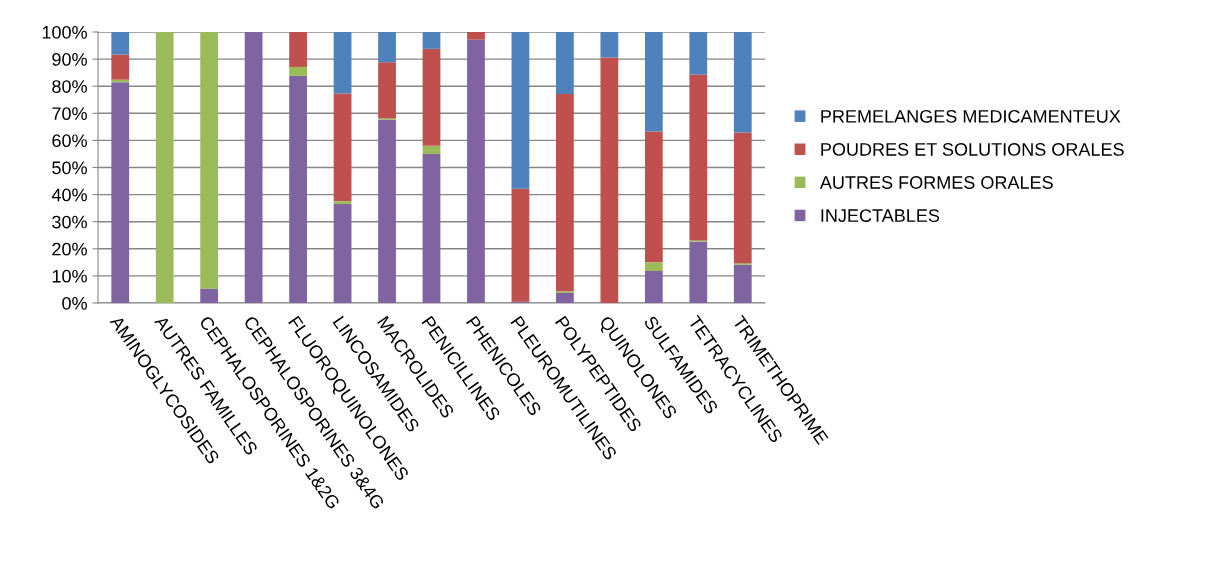 Image resolution: width=1206 pixels, height=571 pixels. What do you see at coordinates (936, 182) in the screenshot?
I see `legend-label: AUTRES FORMES ORALES` at bounding box center [936, 182].